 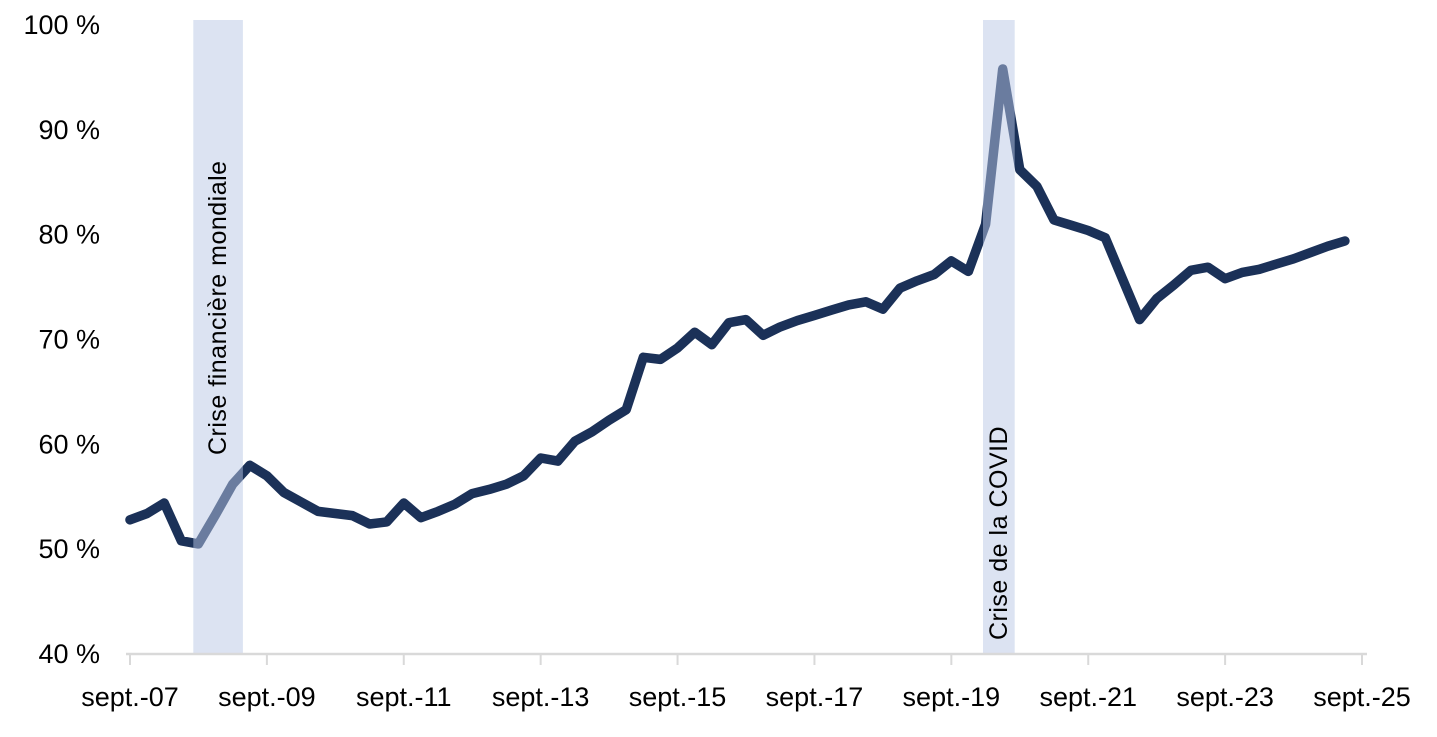 What do you see at coordinates (69, 549) in the screenshot?
I see `y-axis-tick-label: 50 %` at bounding box center [69, 549].